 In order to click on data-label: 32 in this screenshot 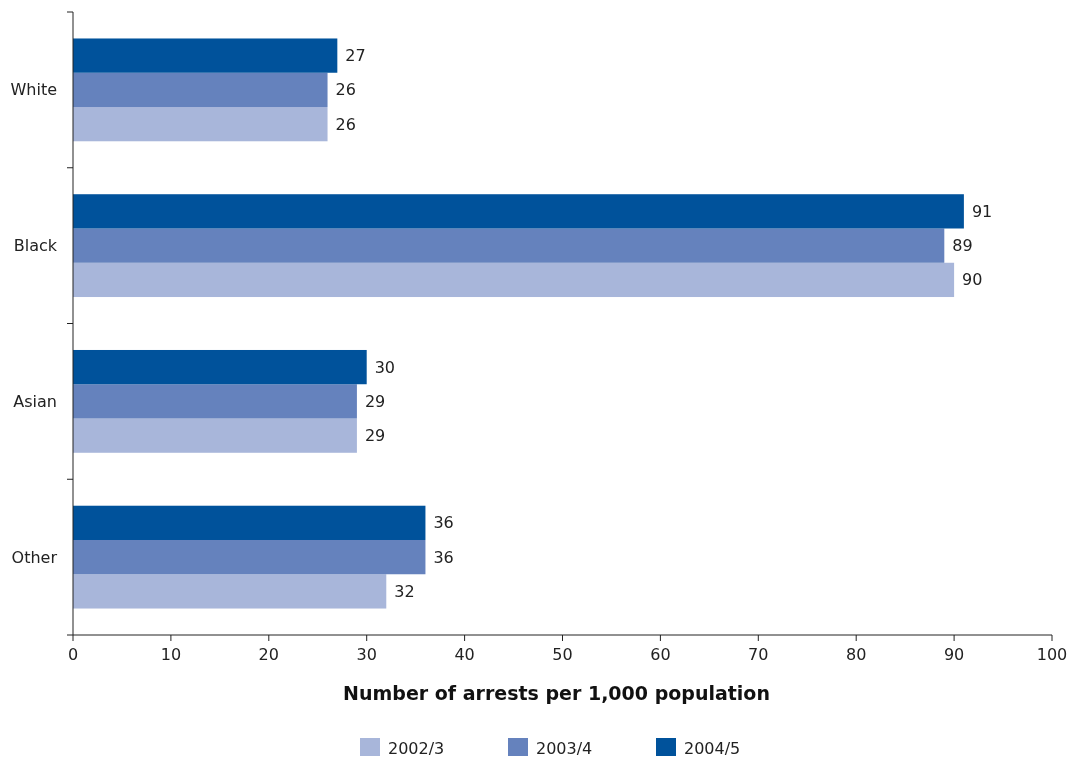, I will do `click(404, 591)`.